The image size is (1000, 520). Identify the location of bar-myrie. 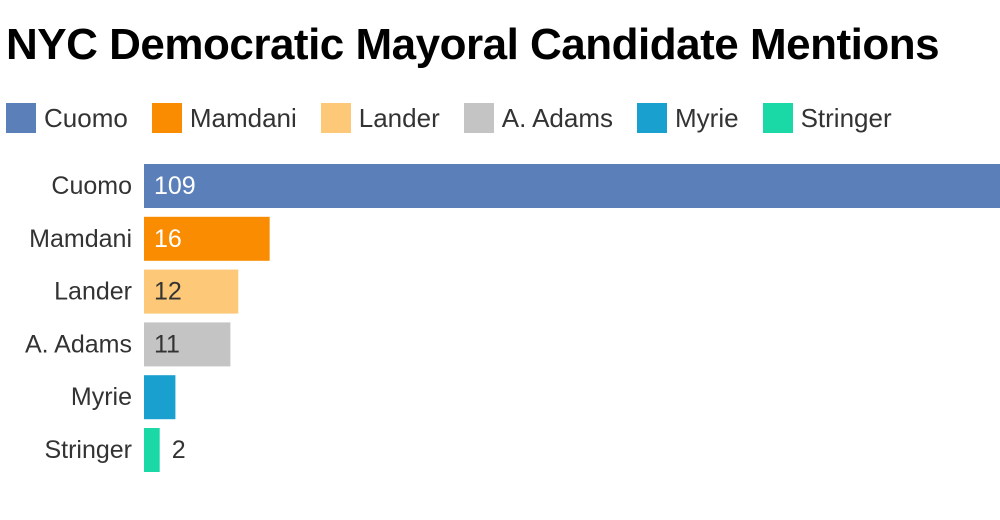
(160, 397).